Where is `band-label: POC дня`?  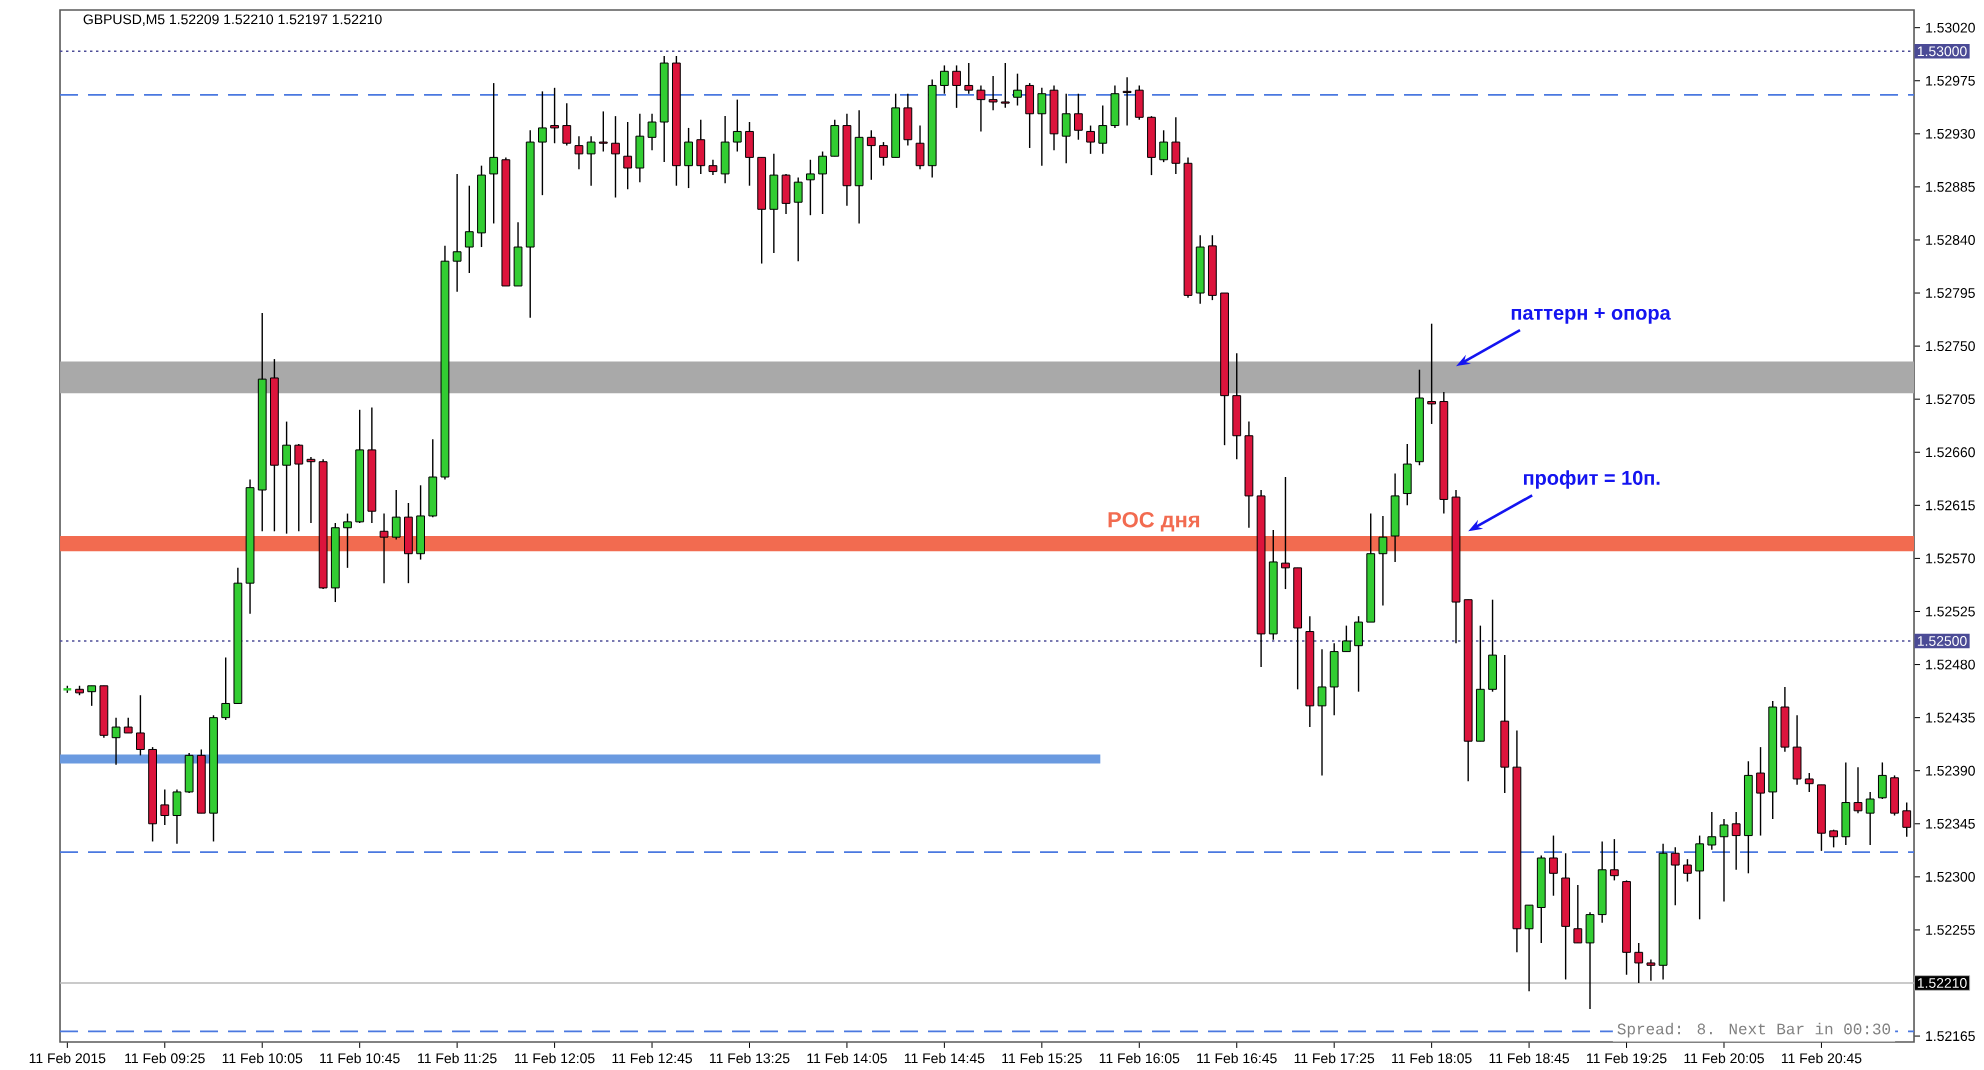 band-label: POC дня is located at coordinates (1154, 521).